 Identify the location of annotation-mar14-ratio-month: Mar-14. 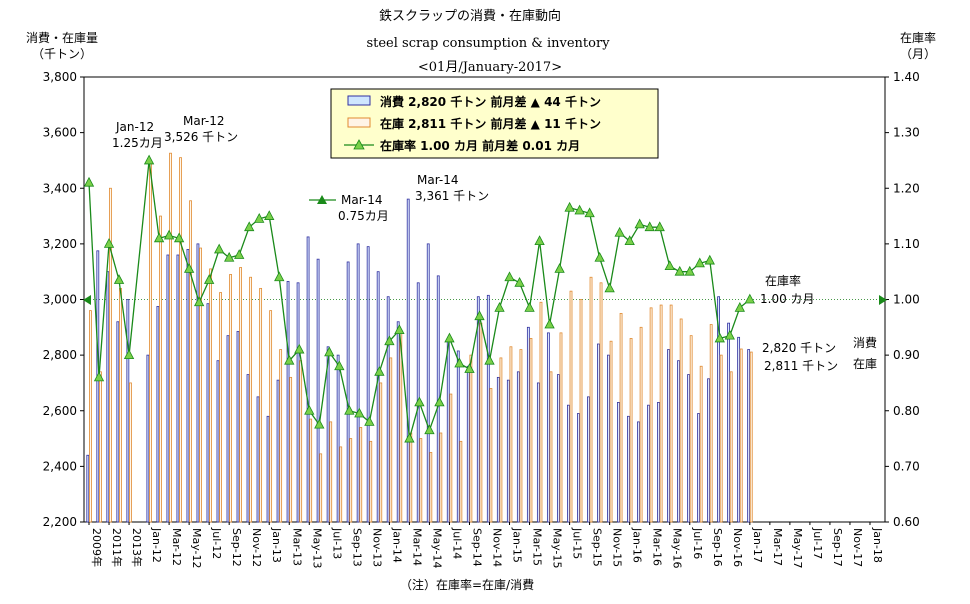
(361, 200).